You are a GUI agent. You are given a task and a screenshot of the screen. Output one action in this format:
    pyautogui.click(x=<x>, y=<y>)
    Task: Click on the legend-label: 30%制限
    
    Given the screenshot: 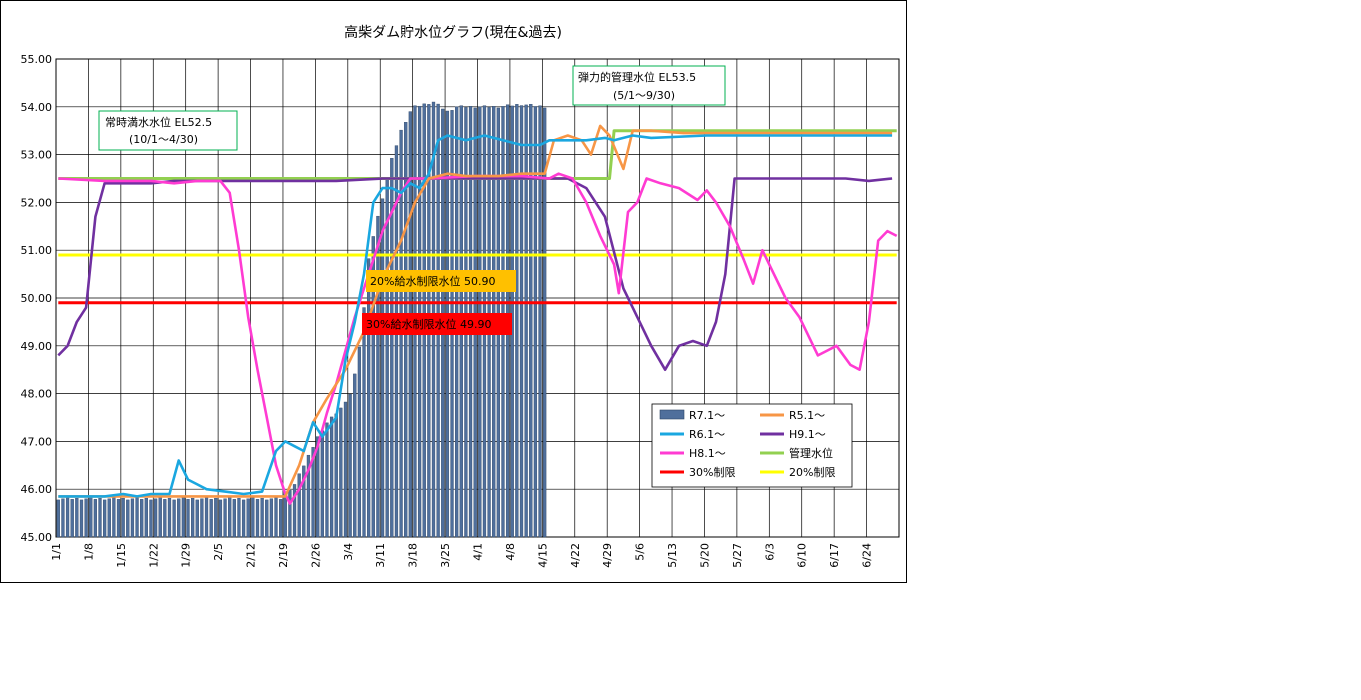 What is the action you would take?
    pyautogui.click(x=712, y=472)
    